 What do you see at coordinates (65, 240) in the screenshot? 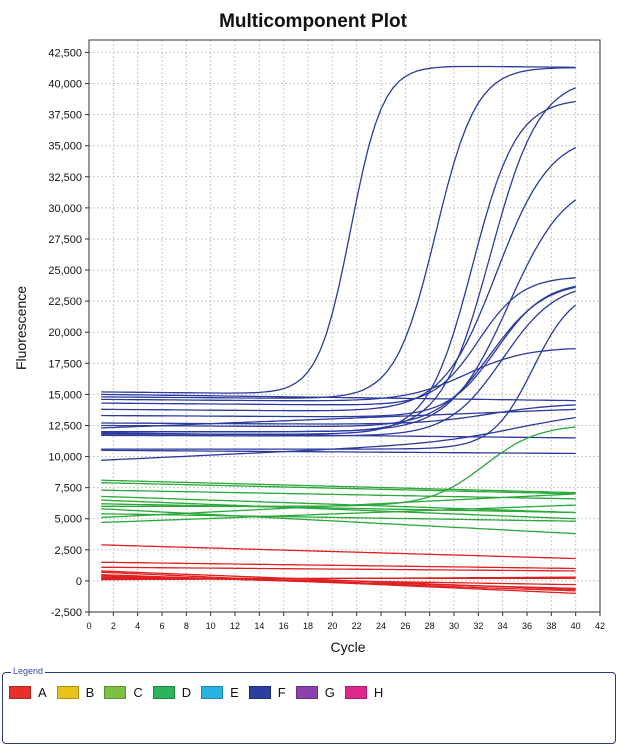
I see `y-tick-label: 27,500` at bounding box center [65, 240].